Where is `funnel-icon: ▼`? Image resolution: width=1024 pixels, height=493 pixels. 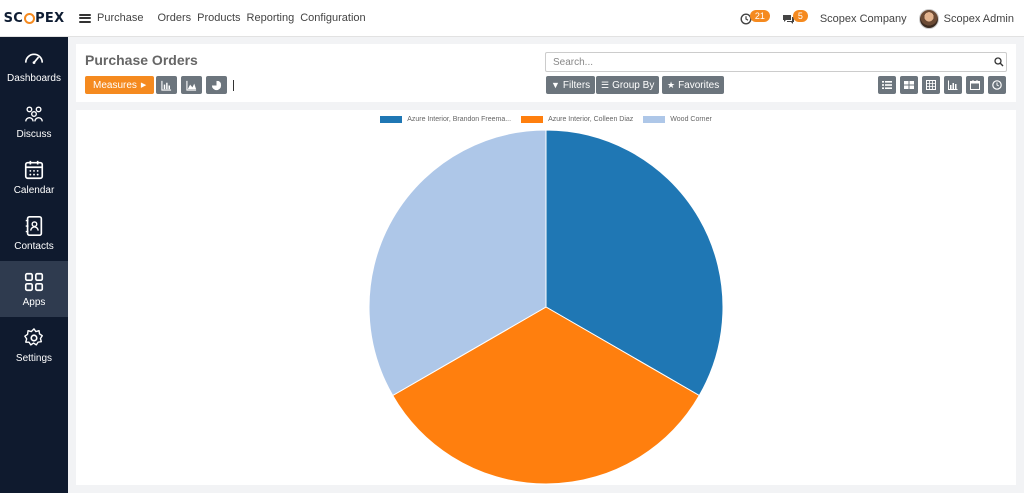 funnel-icon: ▼ is located at coordinates (555, 85).